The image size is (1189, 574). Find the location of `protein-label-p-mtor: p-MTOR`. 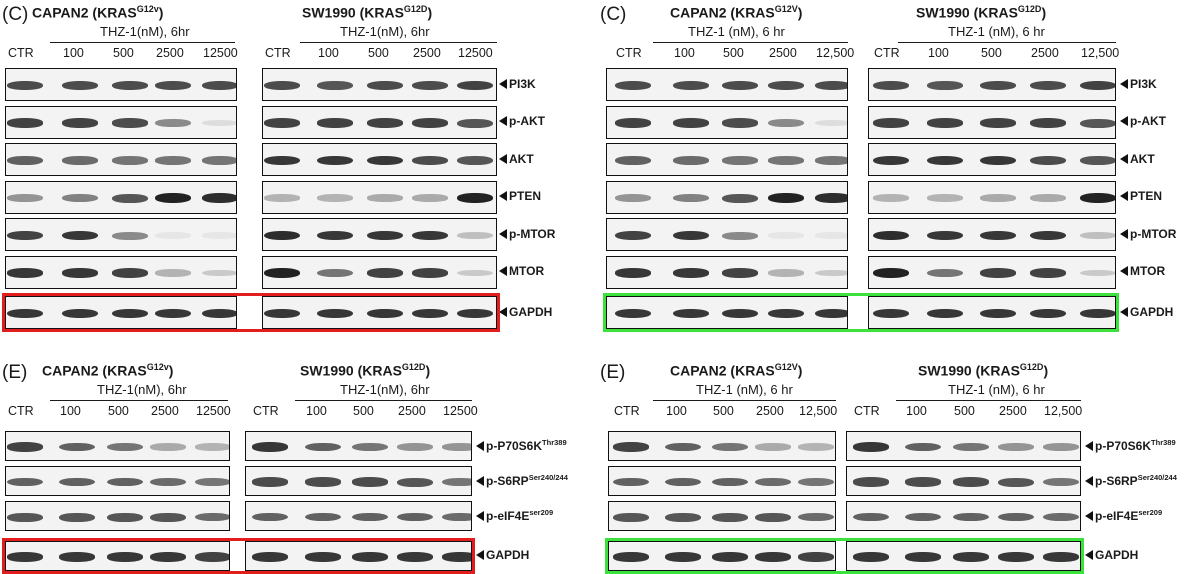

protein-label-p-mtor: p-MTOR is located at coordinates (1148, 234).